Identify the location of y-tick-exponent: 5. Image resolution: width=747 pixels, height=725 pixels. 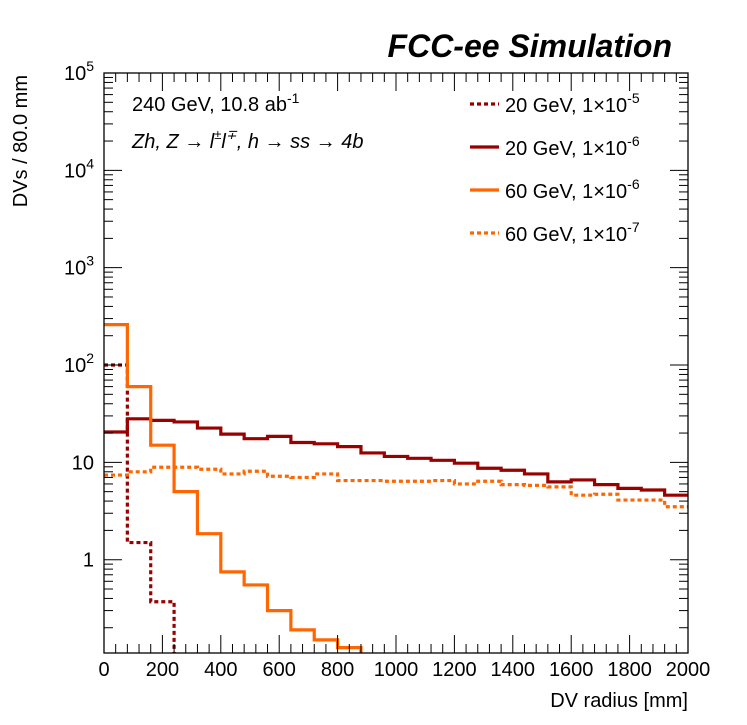
(90, 66).